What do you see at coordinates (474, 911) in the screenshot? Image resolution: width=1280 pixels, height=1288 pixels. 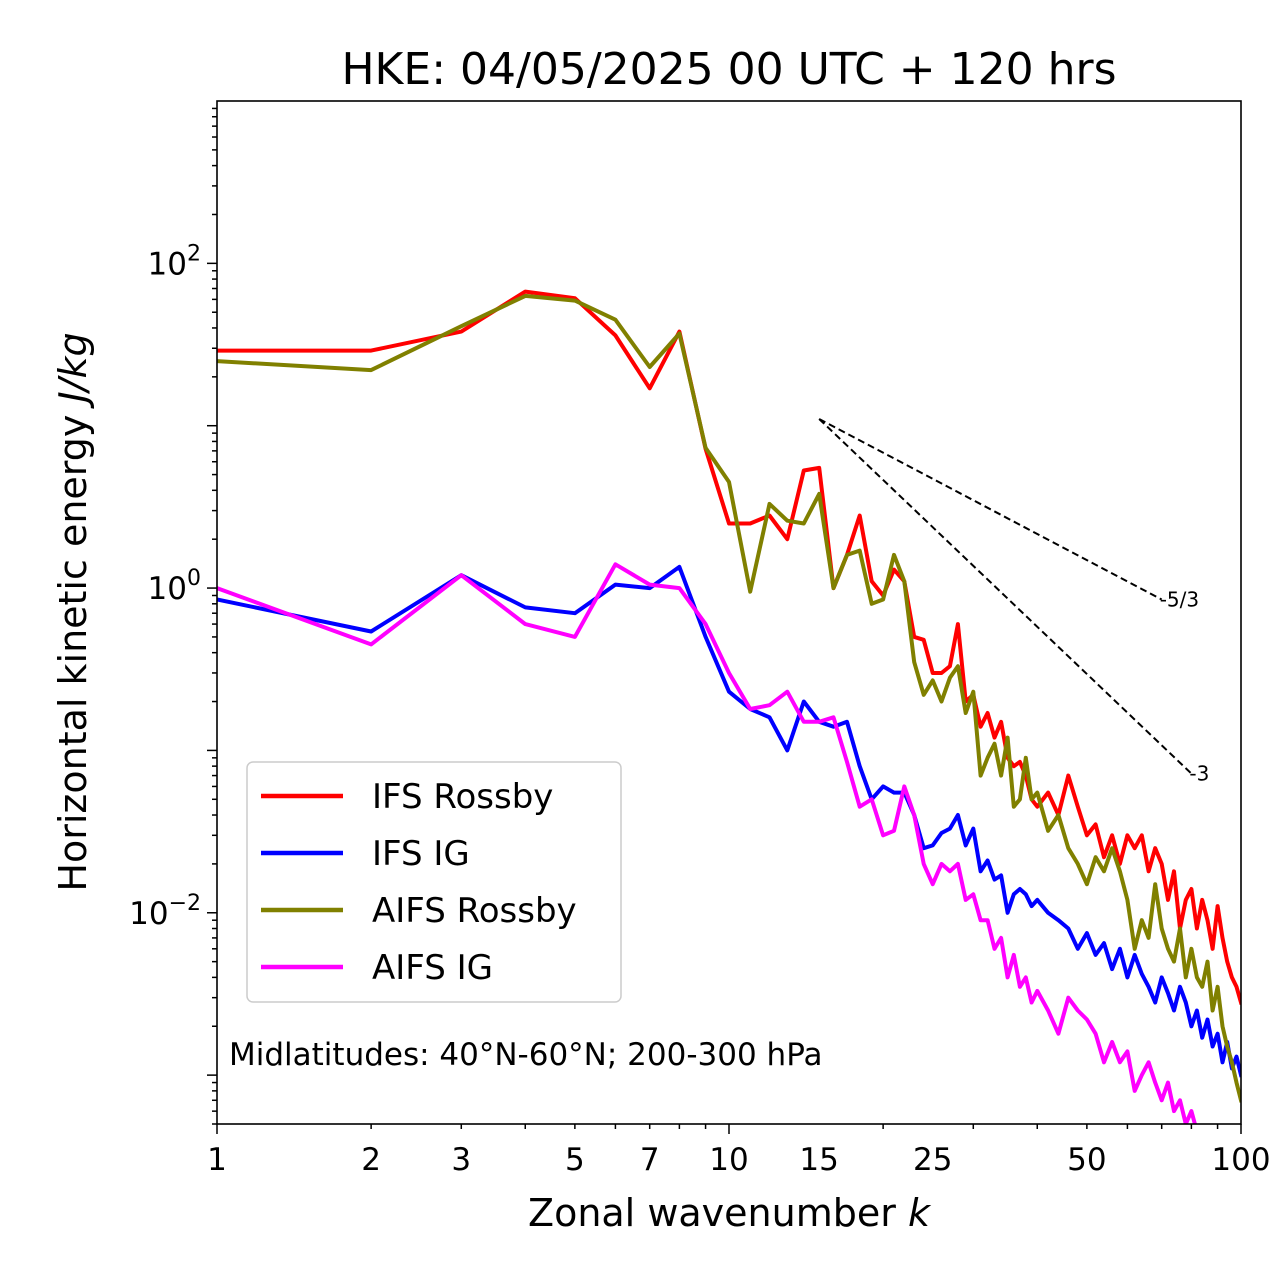 I see `legend-label-aifs-rossby: AIFS Rossby` at bounding box center [474, 911].